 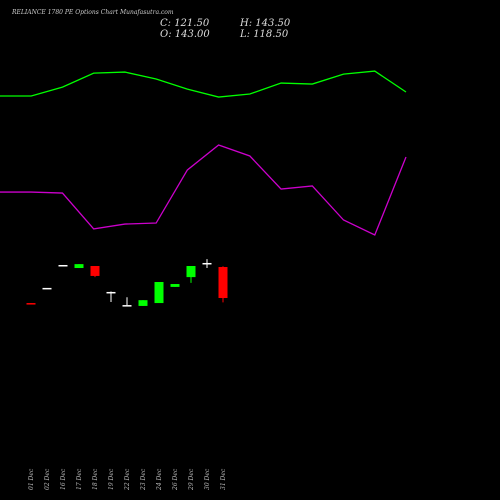 What do you see at coordinates (175, 479) in the screenshot?
I see `x-tick-label: 26 Dec` at bounding box center [175, 479].